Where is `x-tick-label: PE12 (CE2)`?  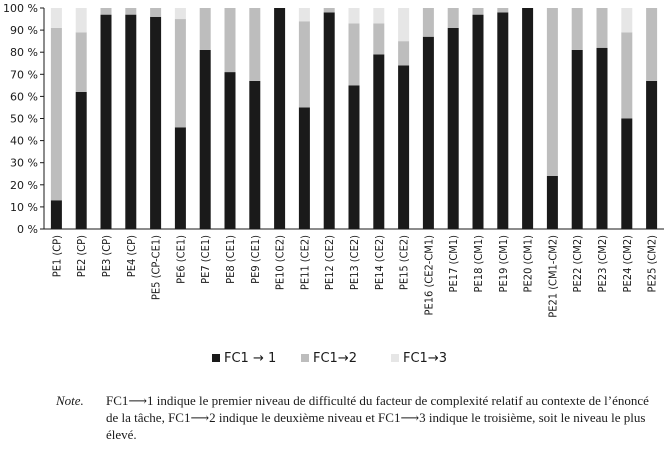
x-tick-label: PE12 (CE2) is located at coordinates (329, 262).